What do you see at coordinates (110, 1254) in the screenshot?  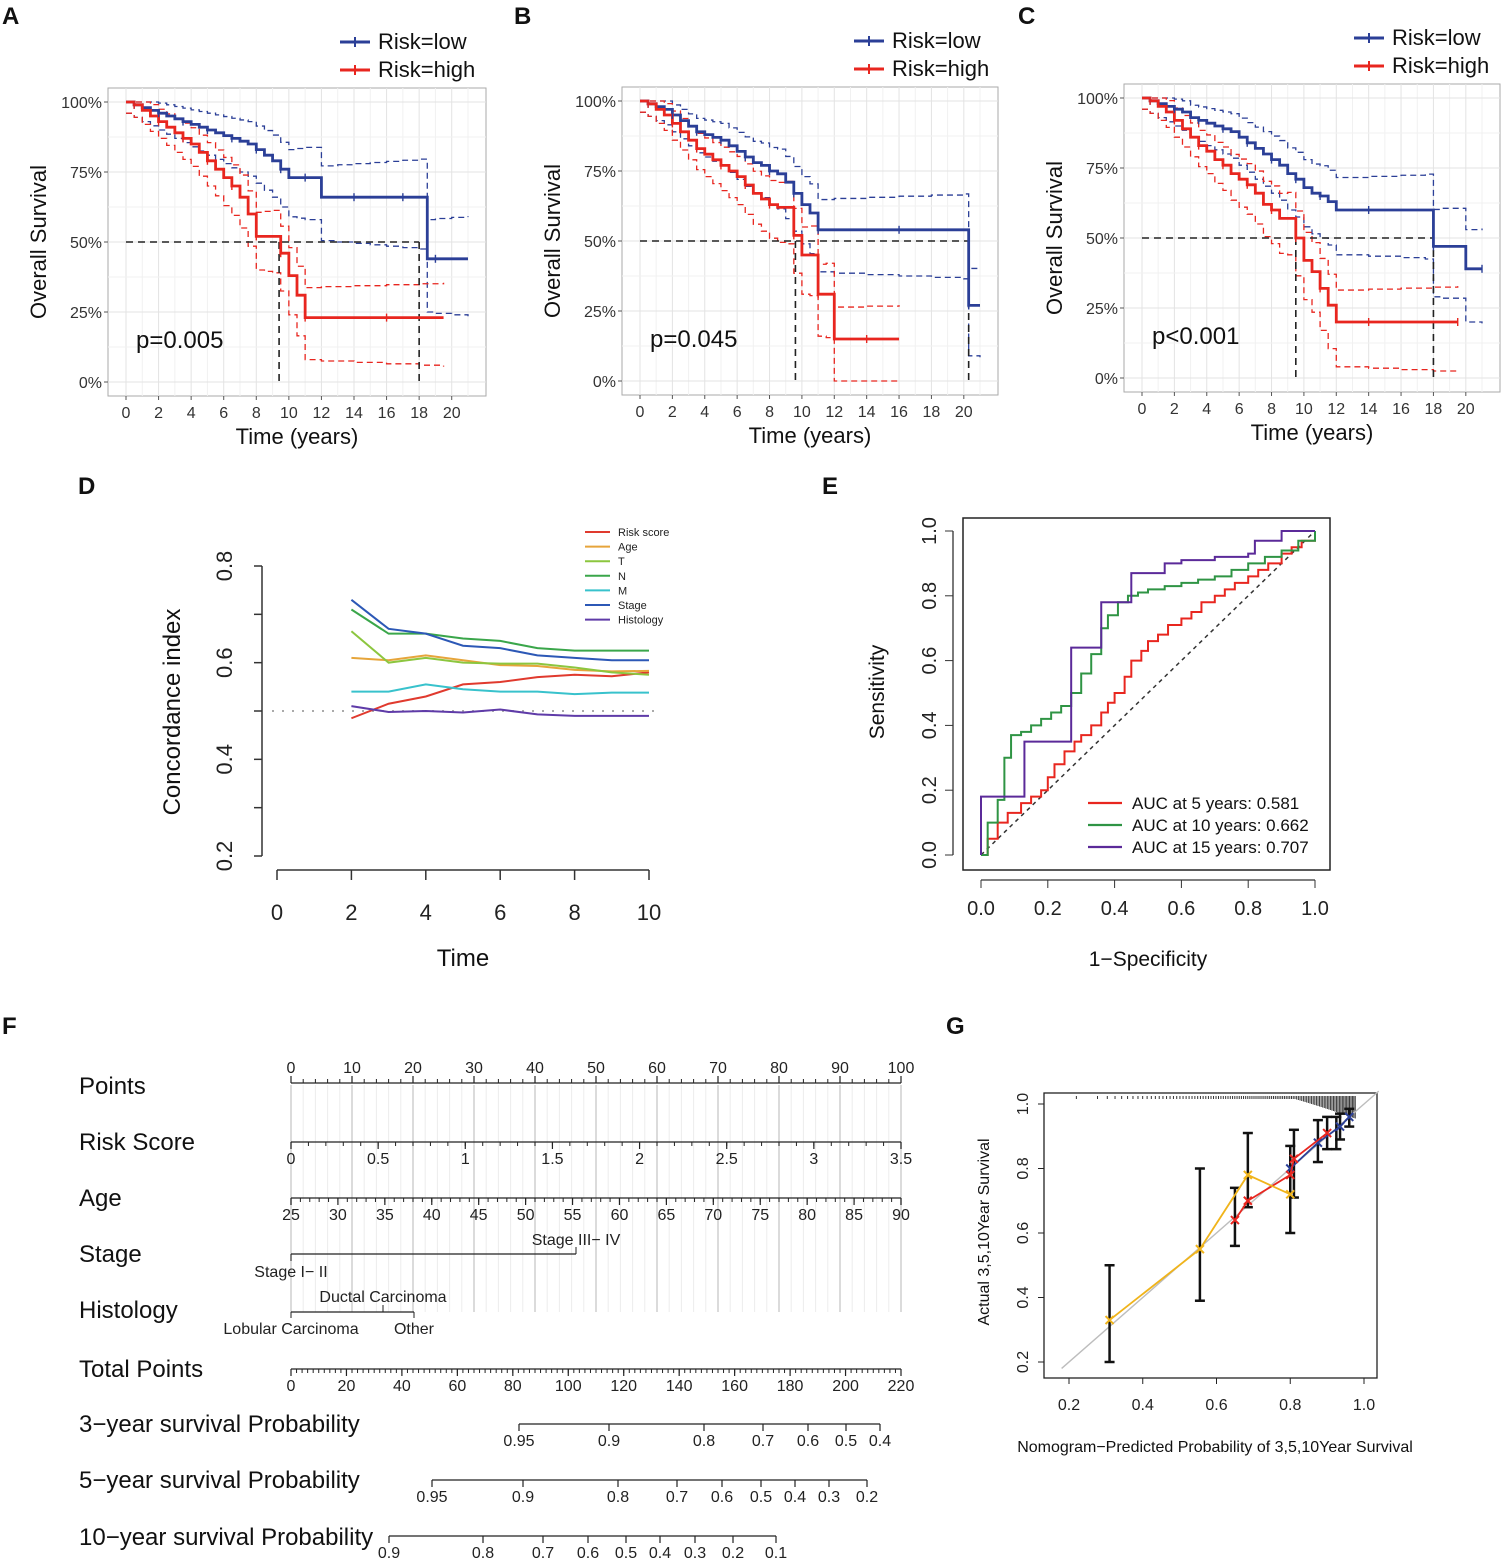 I see `nomogram-row-label: Stage` at bounding box center [110, 1254].